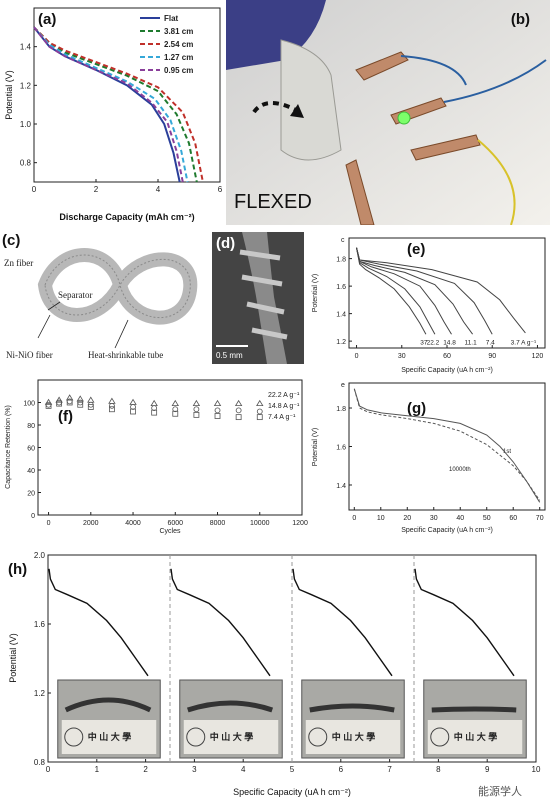 Image resolution: width=550 pixels, height=800 pixels. I want to click on legend-f: 22.2 A g⁻¹ 14.8 A g⁻¹ 7.4 A g⁻¹, so click(284, 406).